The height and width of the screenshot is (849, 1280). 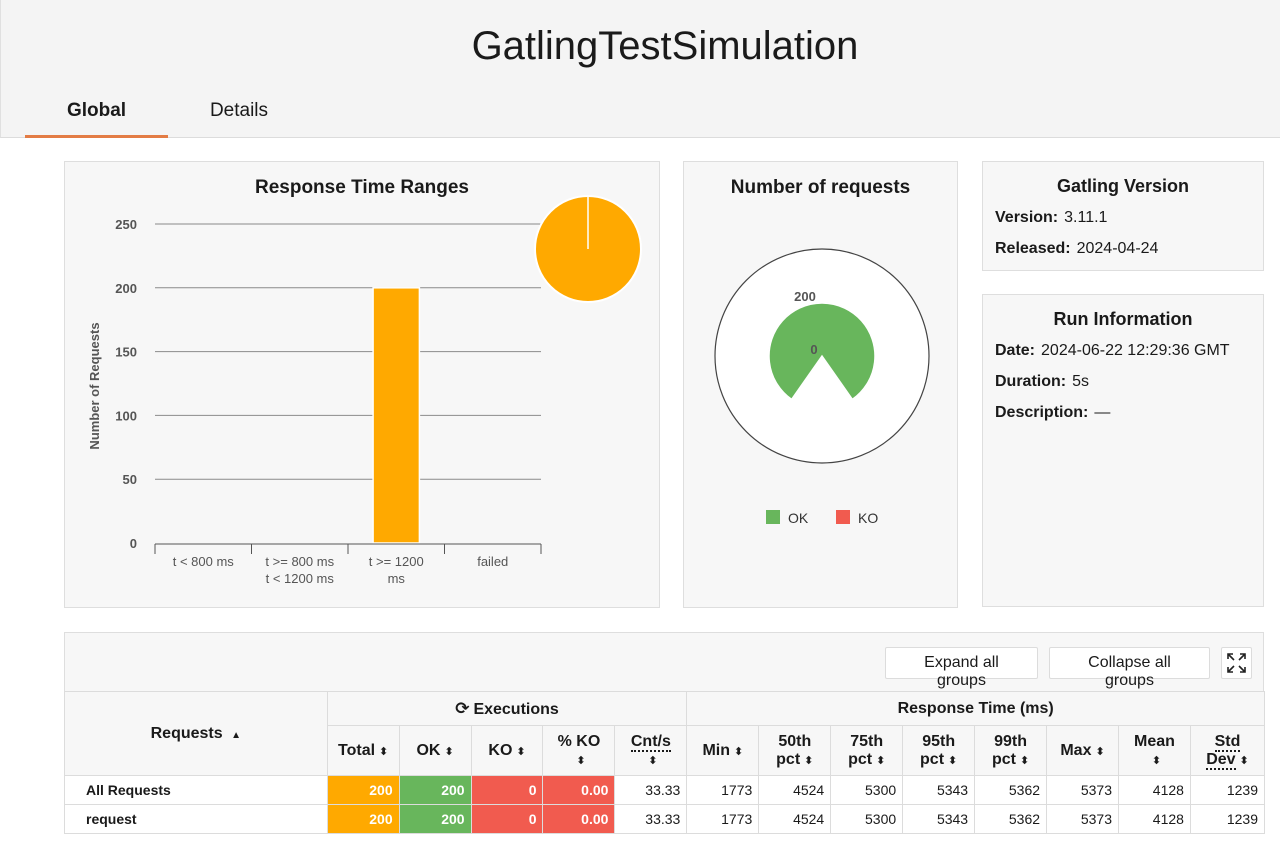 I want to click on fullscreen-button, so click(x=1236, y=663).